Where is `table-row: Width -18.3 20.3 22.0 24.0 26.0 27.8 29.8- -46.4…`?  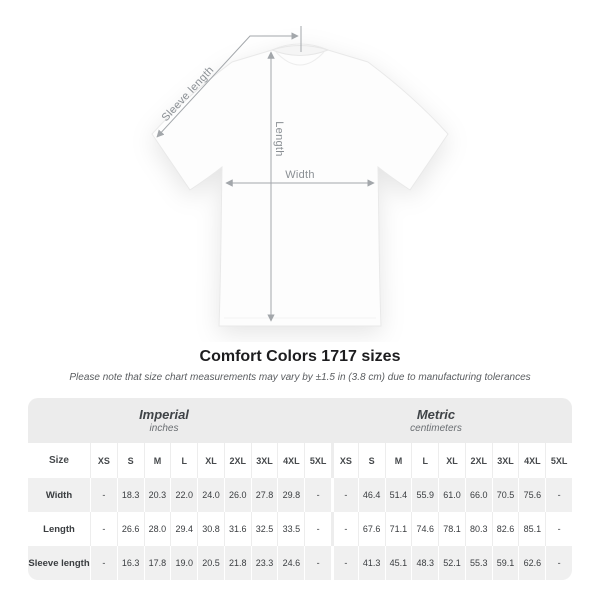 table-row: Width -18.3 20.3 22.0 24.0 26.0 27.8 29.8- -46.4… is located at coordinates (300, 495).